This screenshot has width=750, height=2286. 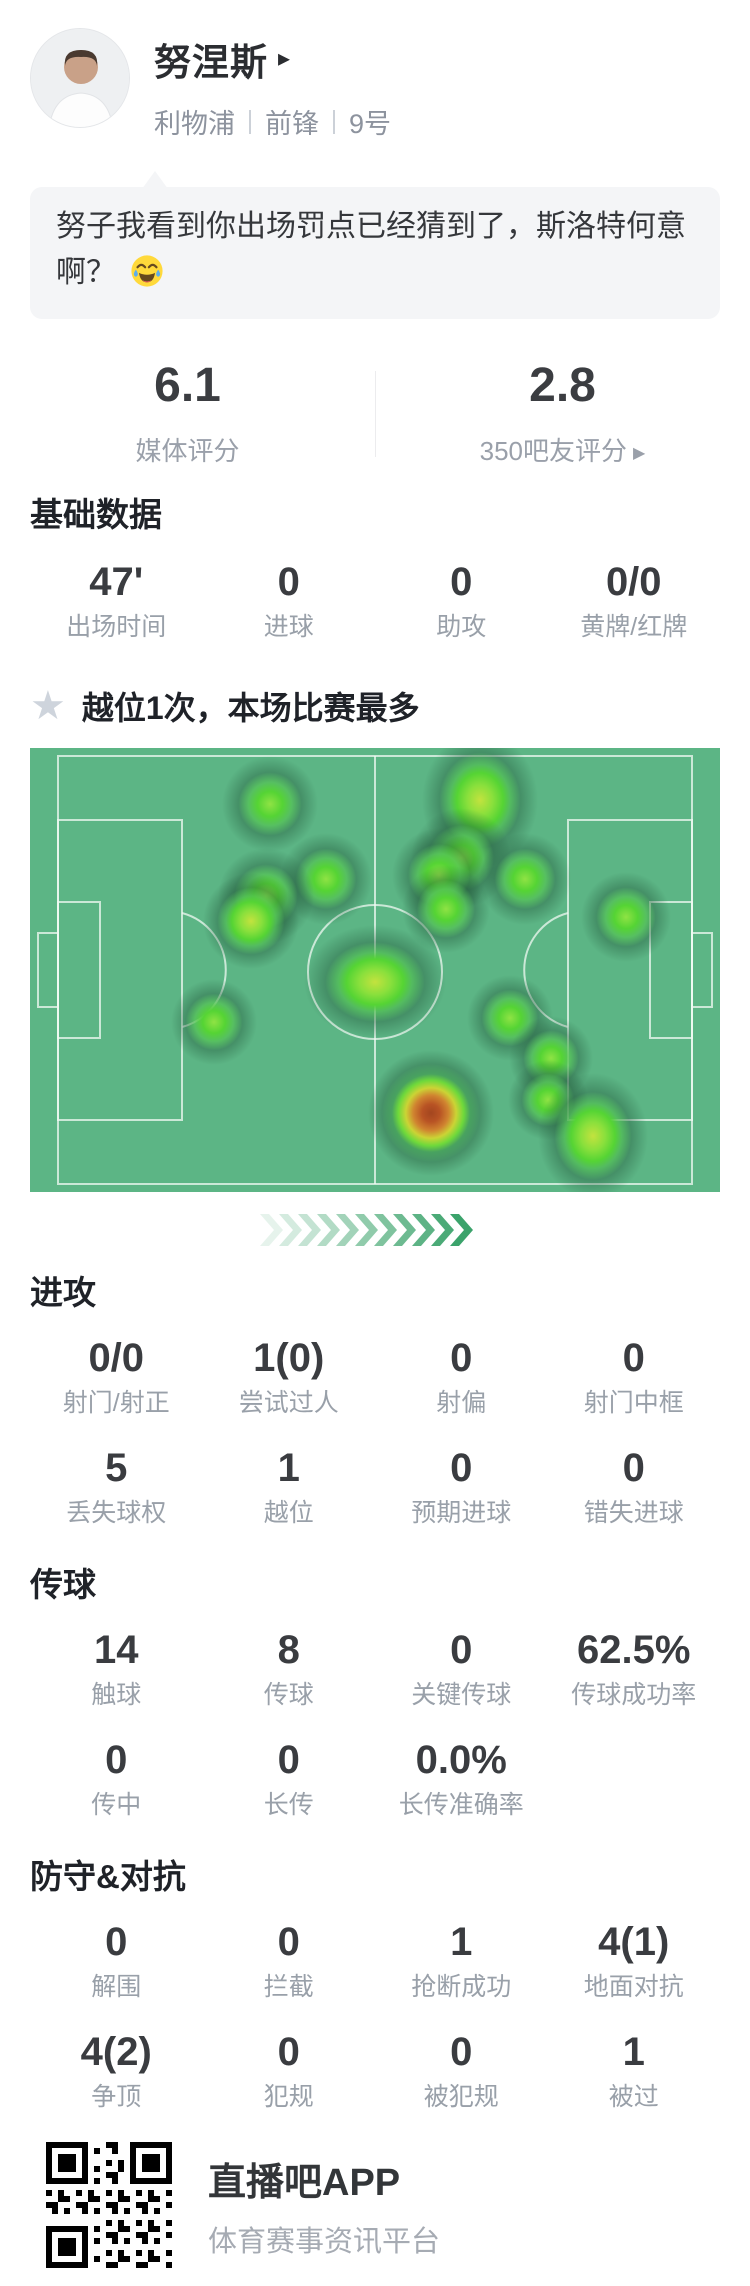 I want to click on player-name-link: 努涅斯 ▸, so click(x=272, y=59).